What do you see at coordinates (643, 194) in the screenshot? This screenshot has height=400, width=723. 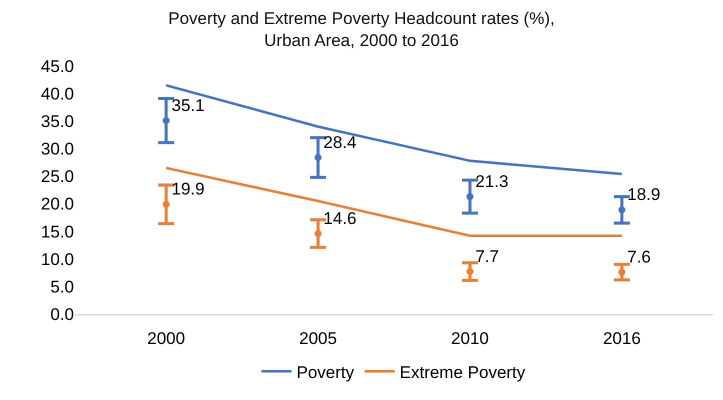 I see `data-label: 18.9` at bounding box center [643, 194].